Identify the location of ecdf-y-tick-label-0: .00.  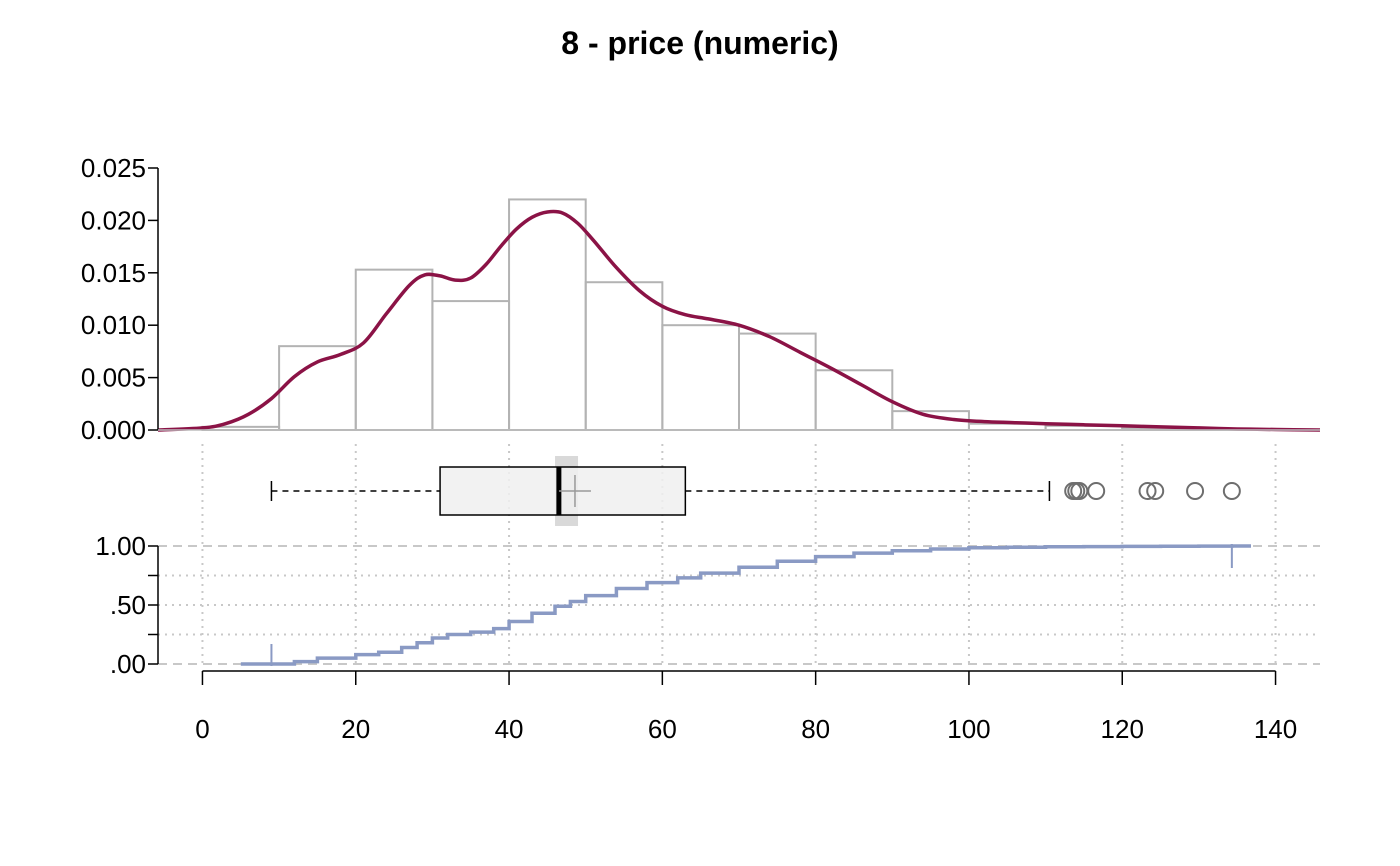
(128, 664).